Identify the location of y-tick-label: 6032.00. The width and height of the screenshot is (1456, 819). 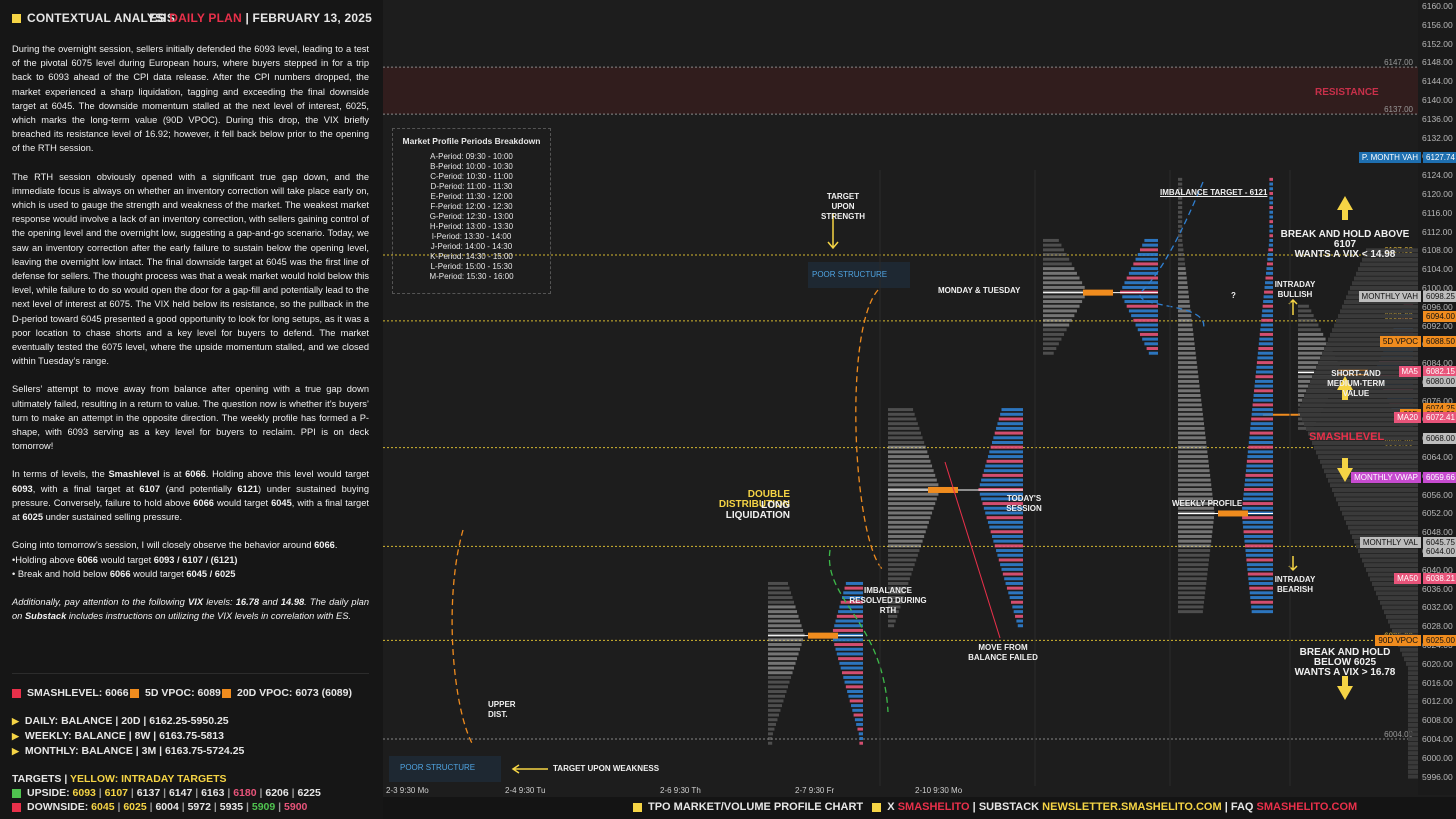
(1437, 607).